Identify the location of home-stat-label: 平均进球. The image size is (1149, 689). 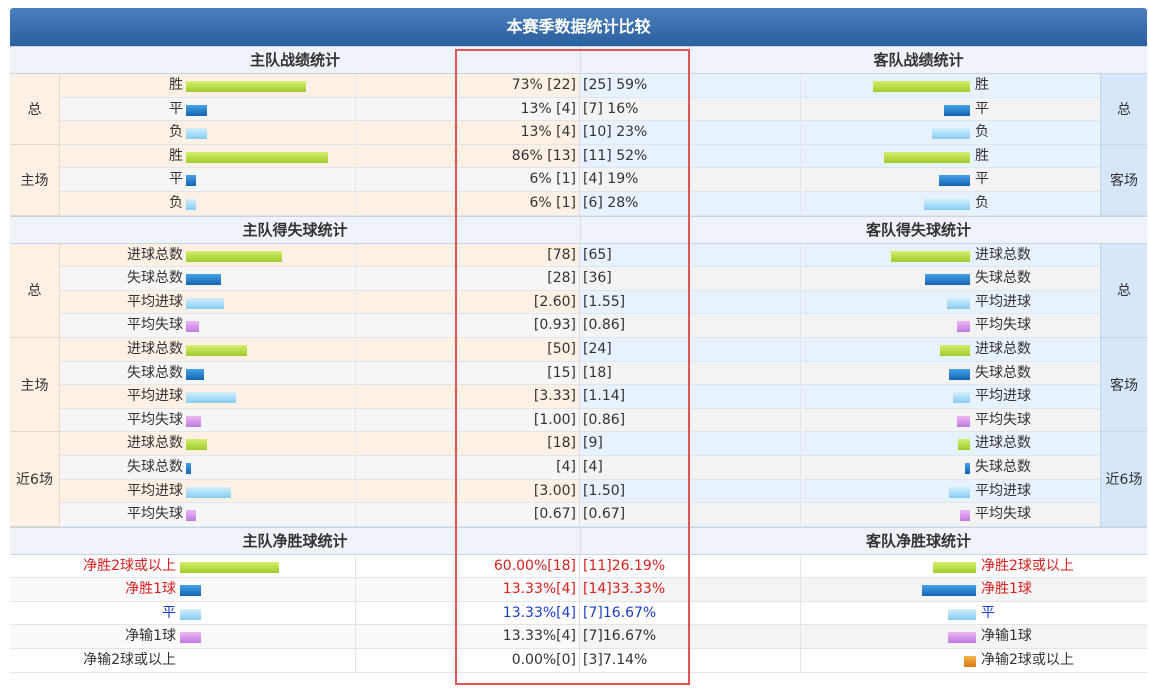
(155, 396).